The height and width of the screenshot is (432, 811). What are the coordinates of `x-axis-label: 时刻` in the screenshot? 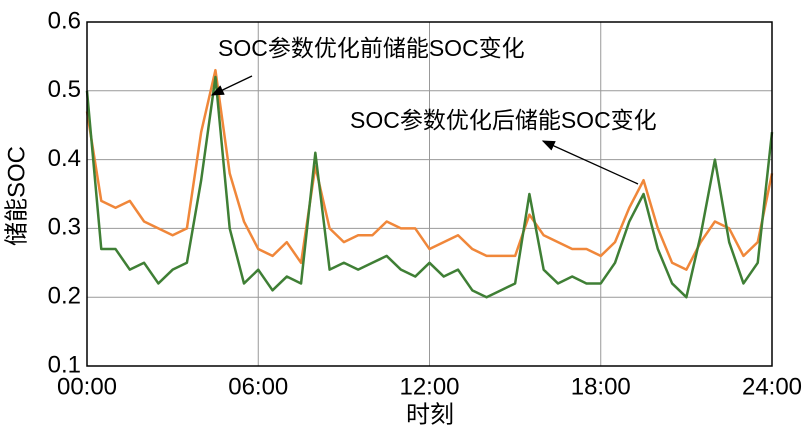 It's located at (430, 414).